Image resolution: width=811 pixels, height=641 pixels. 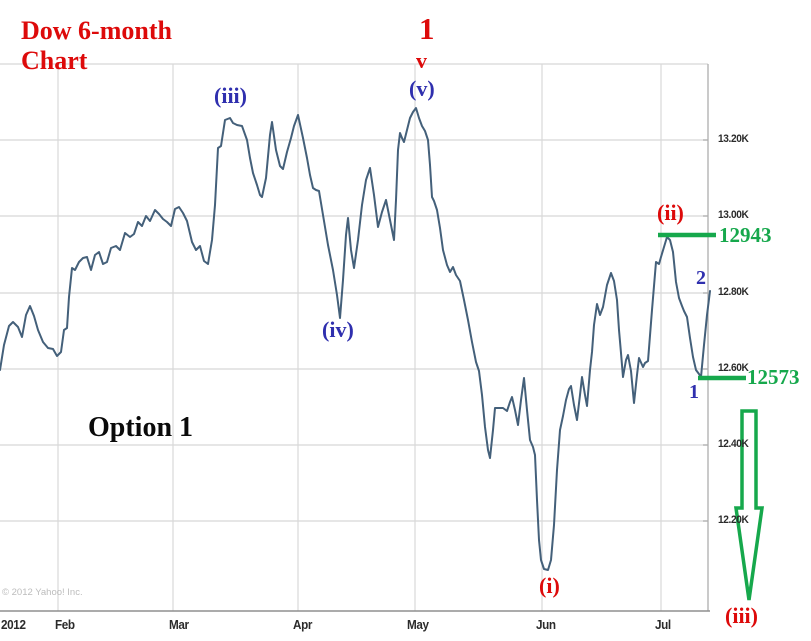 I want to click on y-tick-label: 13.00K, so click(x=733, y=215).